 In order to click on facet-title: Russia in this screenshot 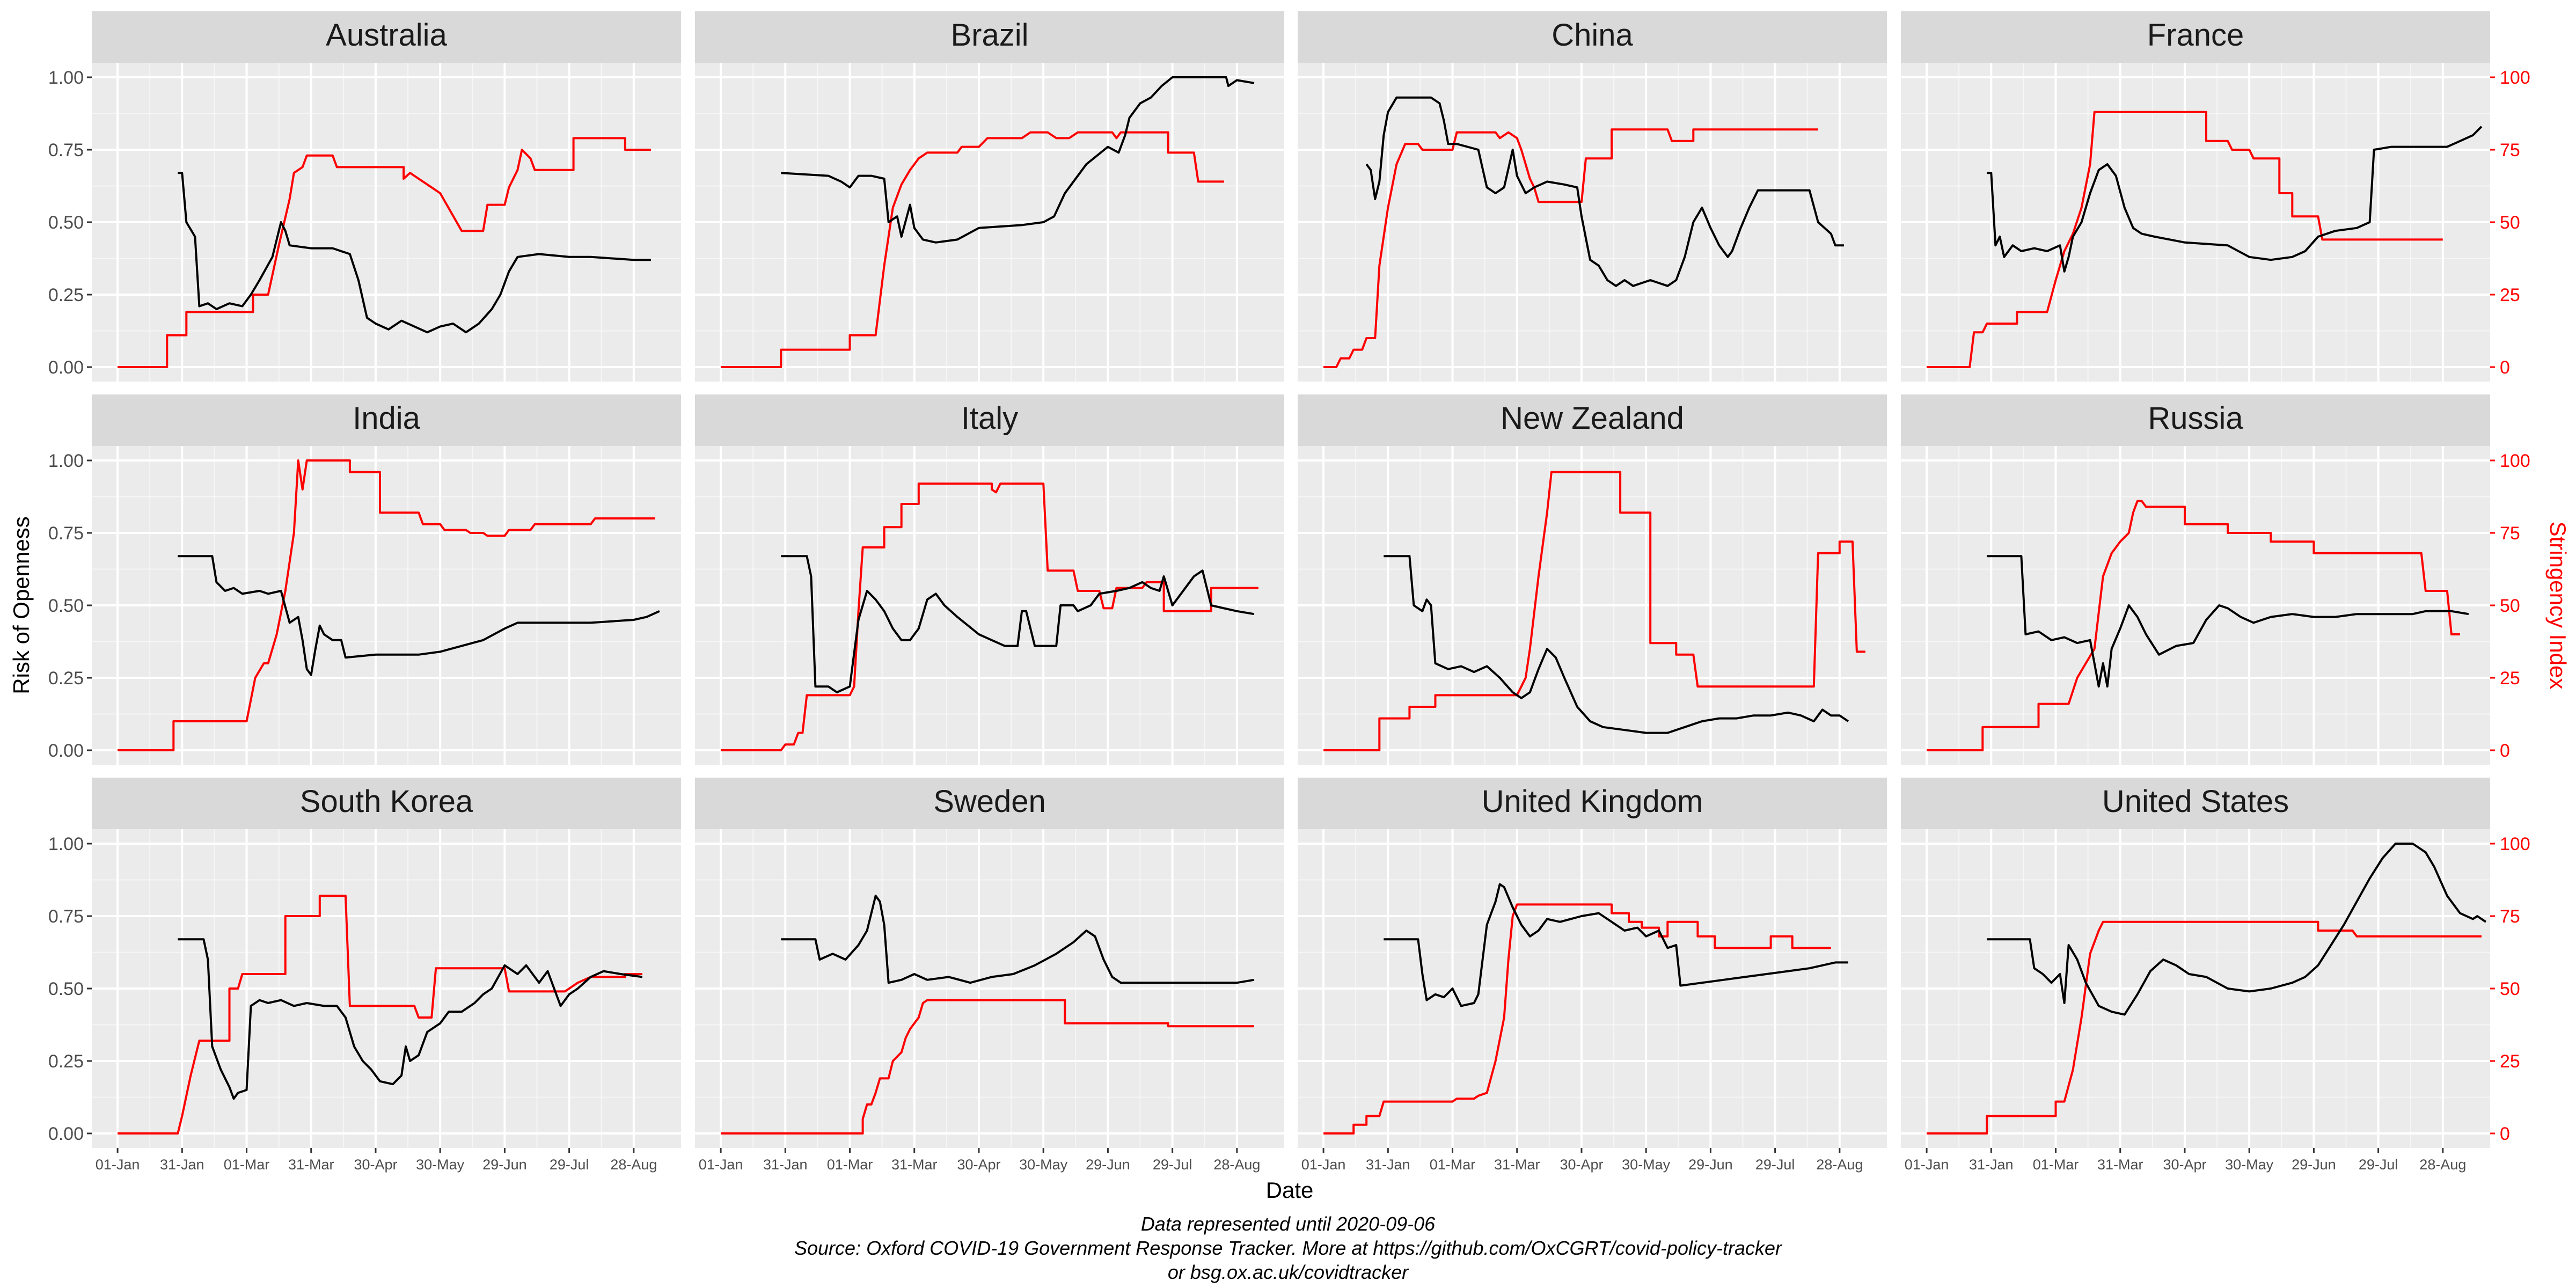, I will do `click(2195, 418)`.